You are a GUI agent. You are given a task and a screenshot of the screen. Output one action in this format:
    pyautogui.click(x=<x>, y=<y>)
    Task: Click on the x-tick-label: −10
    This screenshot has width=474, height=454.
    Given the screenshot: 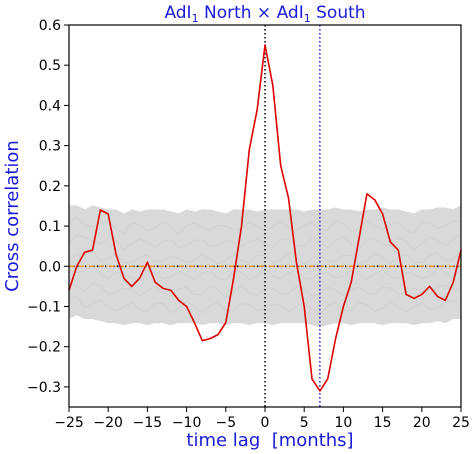 What is the action you would take?
    pyautogui.click(x=187, y=423)
    